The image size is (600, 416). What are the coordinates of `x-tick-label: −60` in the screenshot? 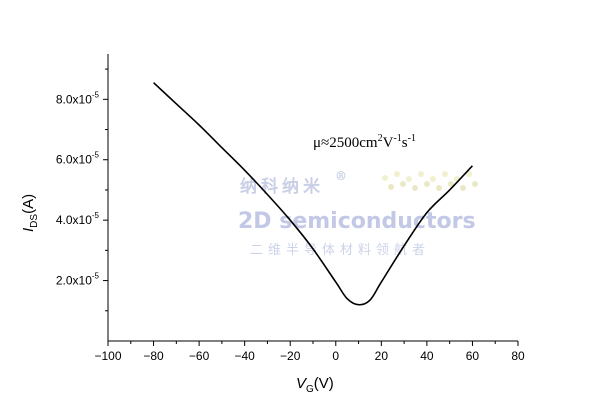 It's located at (199, 356).